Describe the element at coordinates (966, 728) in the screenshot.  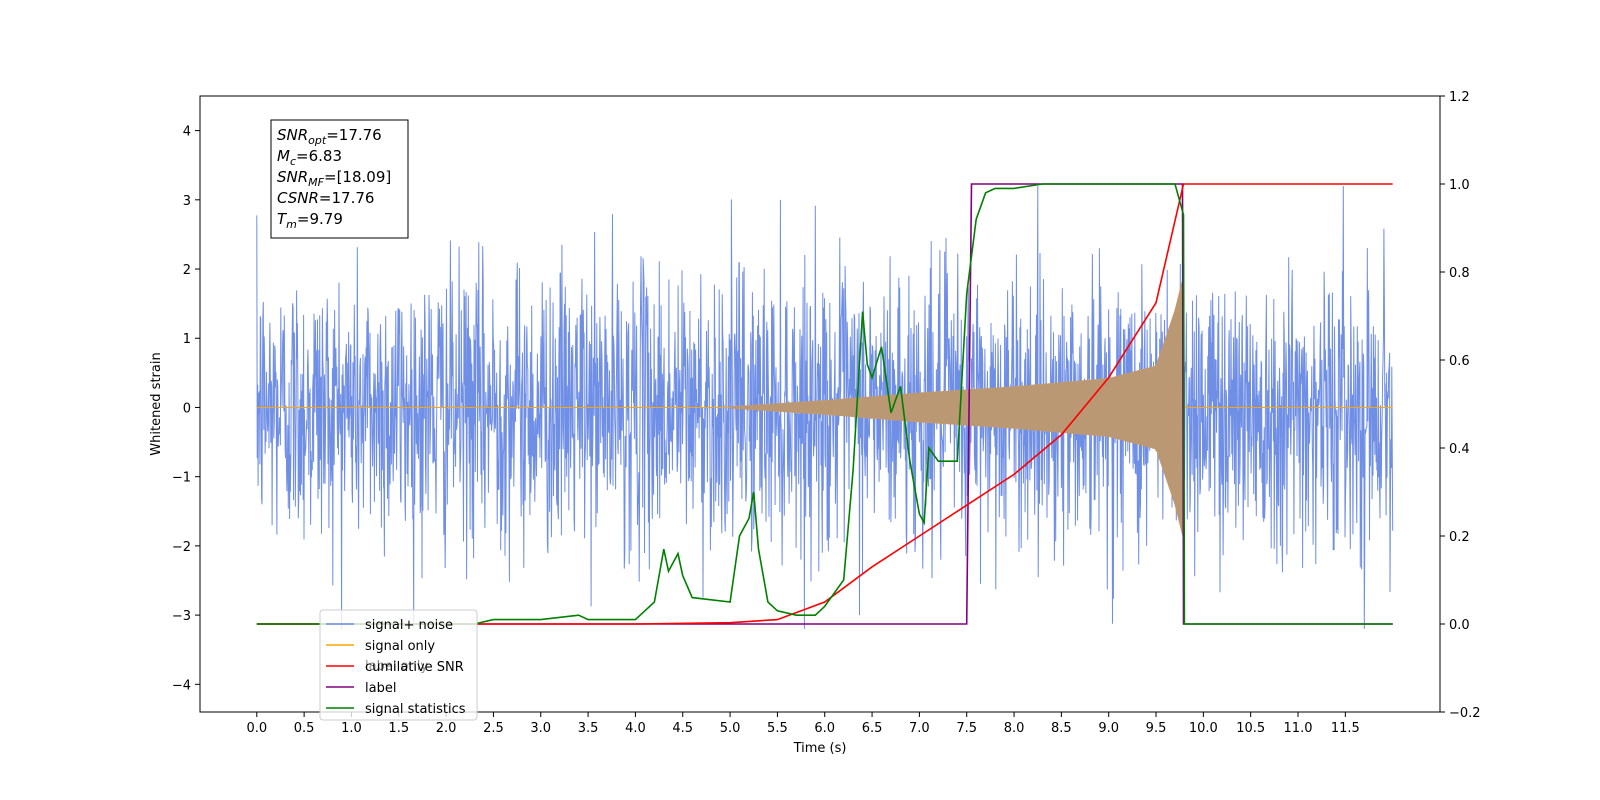
I see `x-tick-label: 7.5` at that location.